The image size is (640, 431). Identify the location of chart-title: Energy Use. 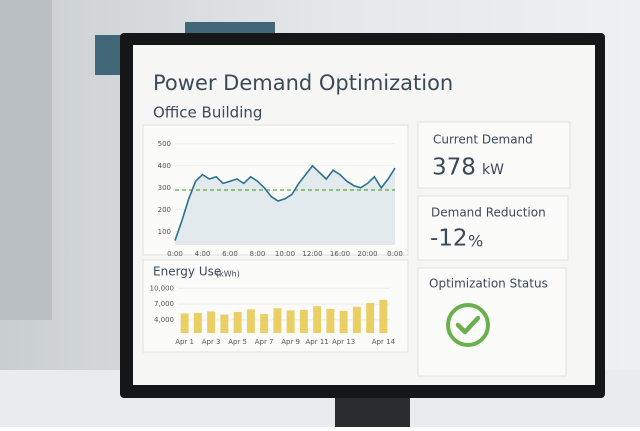
(187, 272).